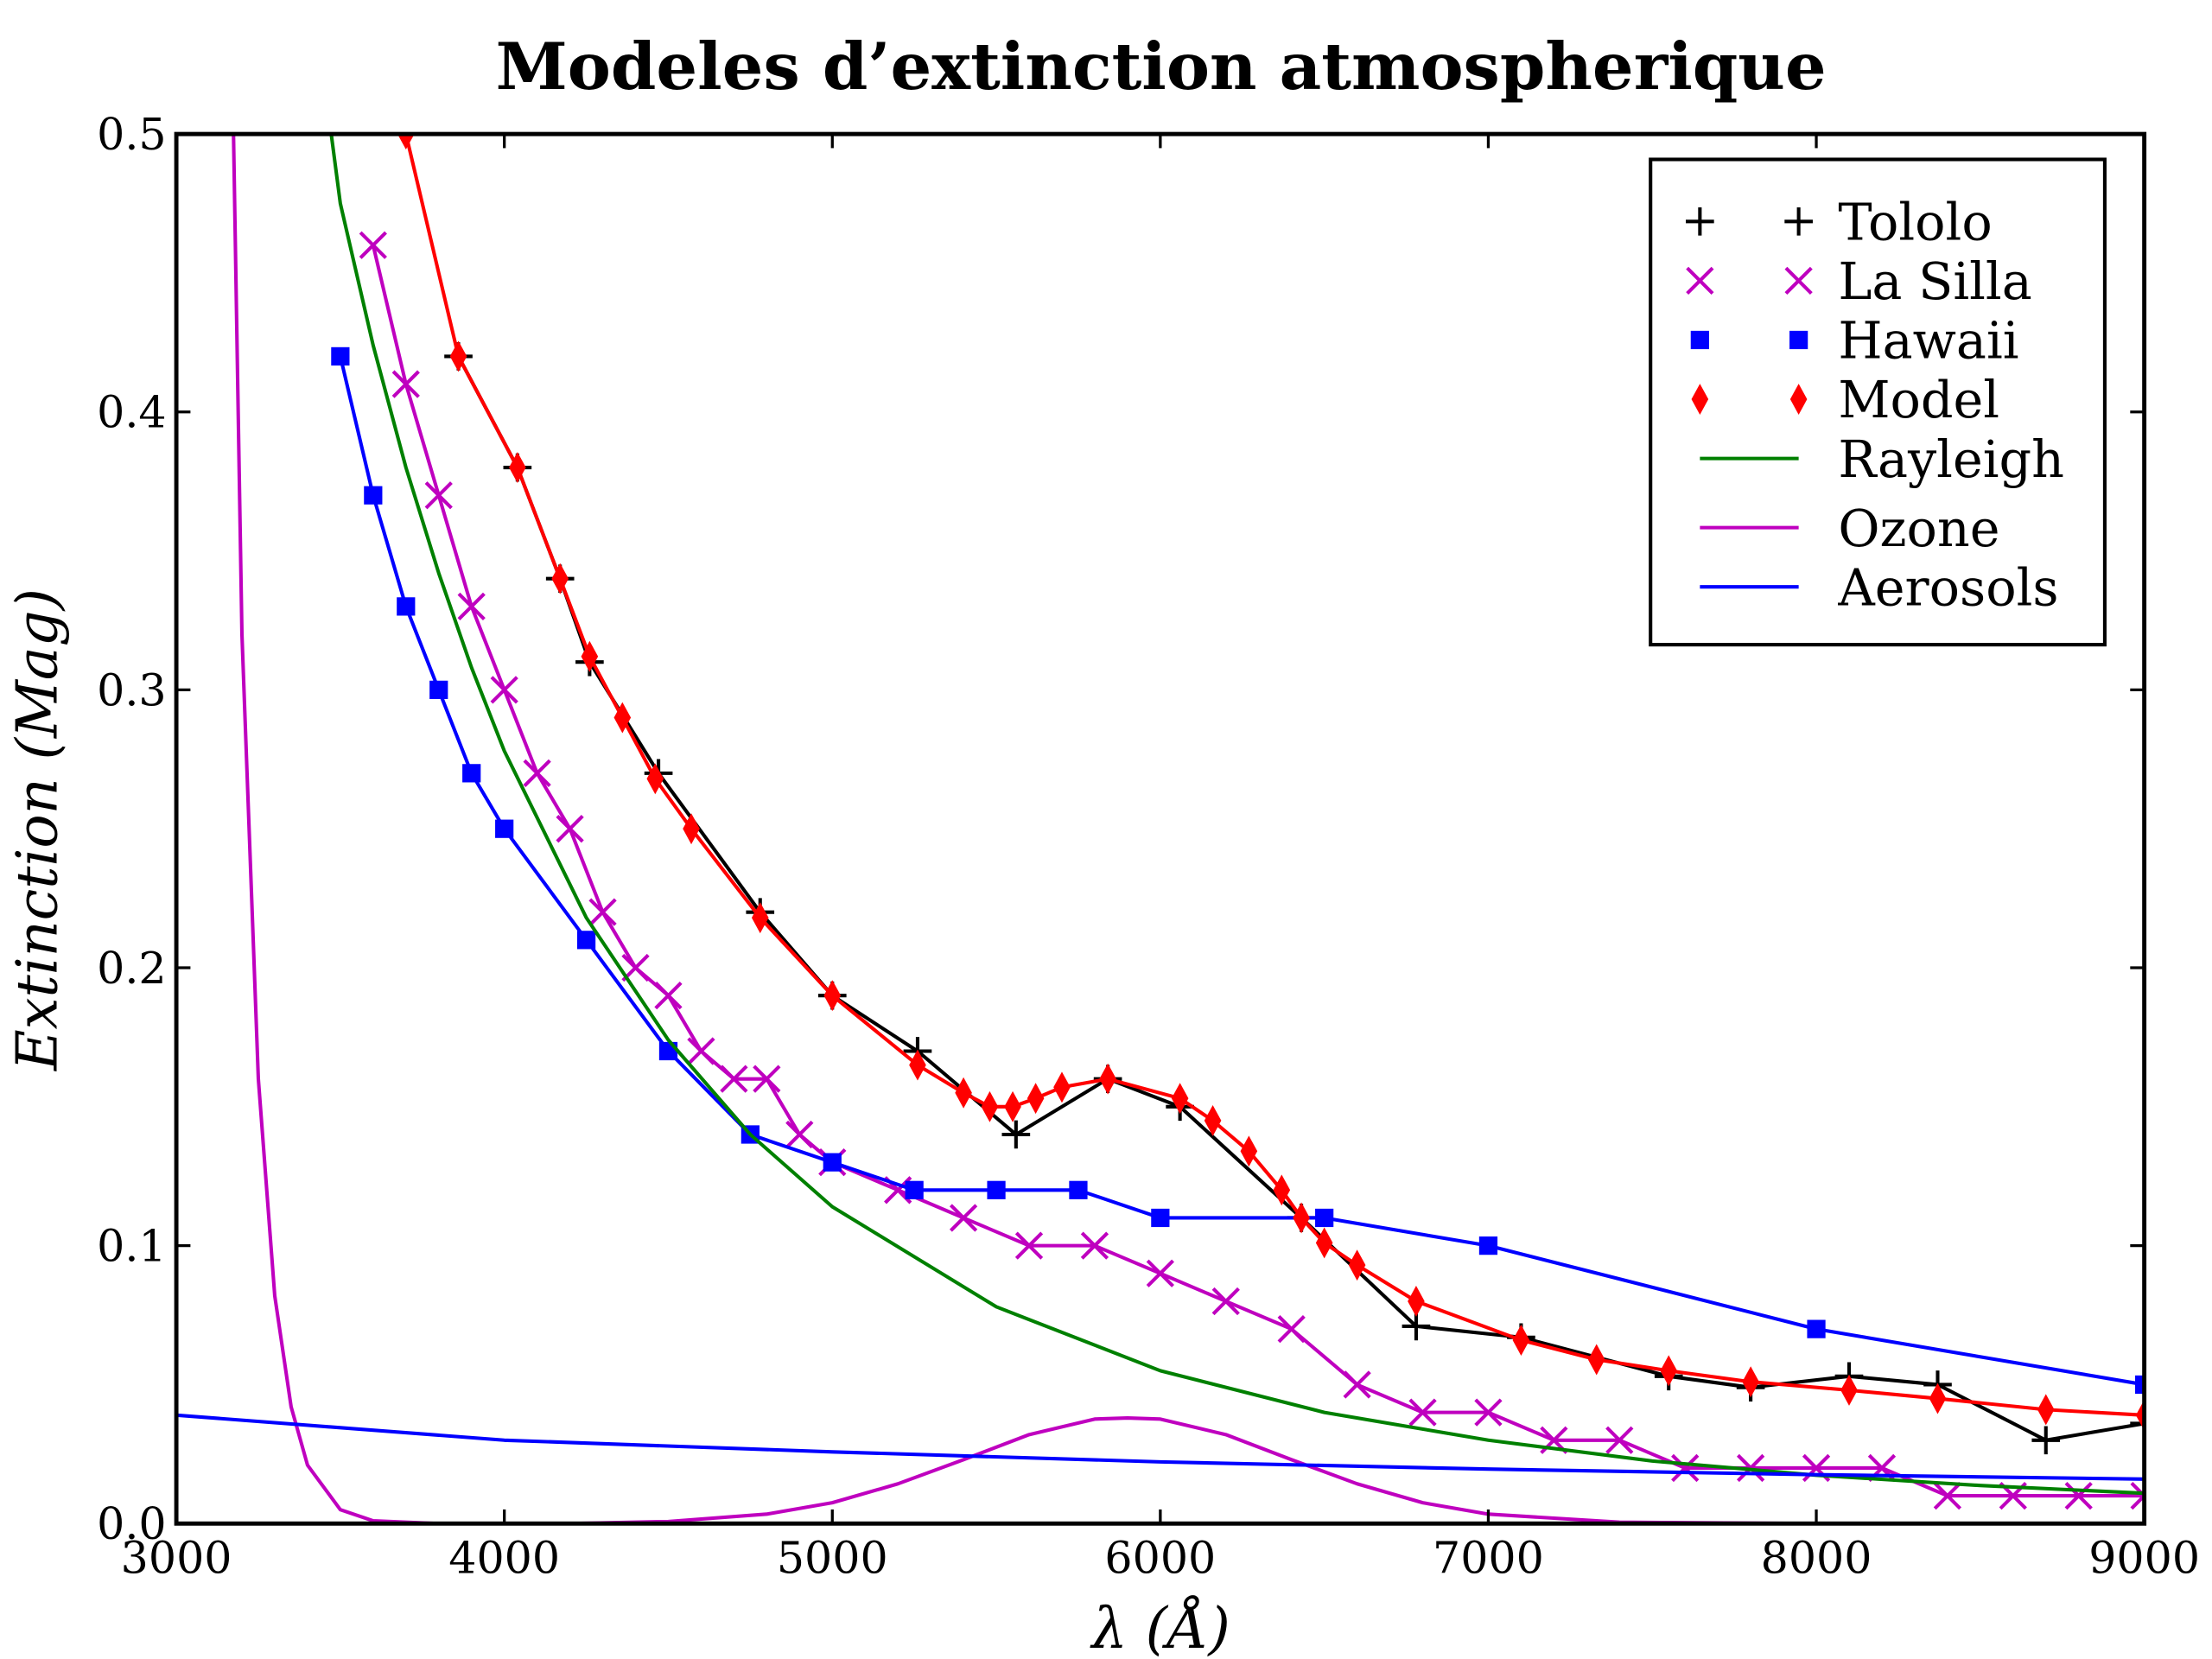 The height and width of the screenshot is (1659, 2212). What do you see at coordinates (37, 829) in the screenshot?
I see `y-axis-label: Extinction (Mag)` at bounding box center [37, 829].